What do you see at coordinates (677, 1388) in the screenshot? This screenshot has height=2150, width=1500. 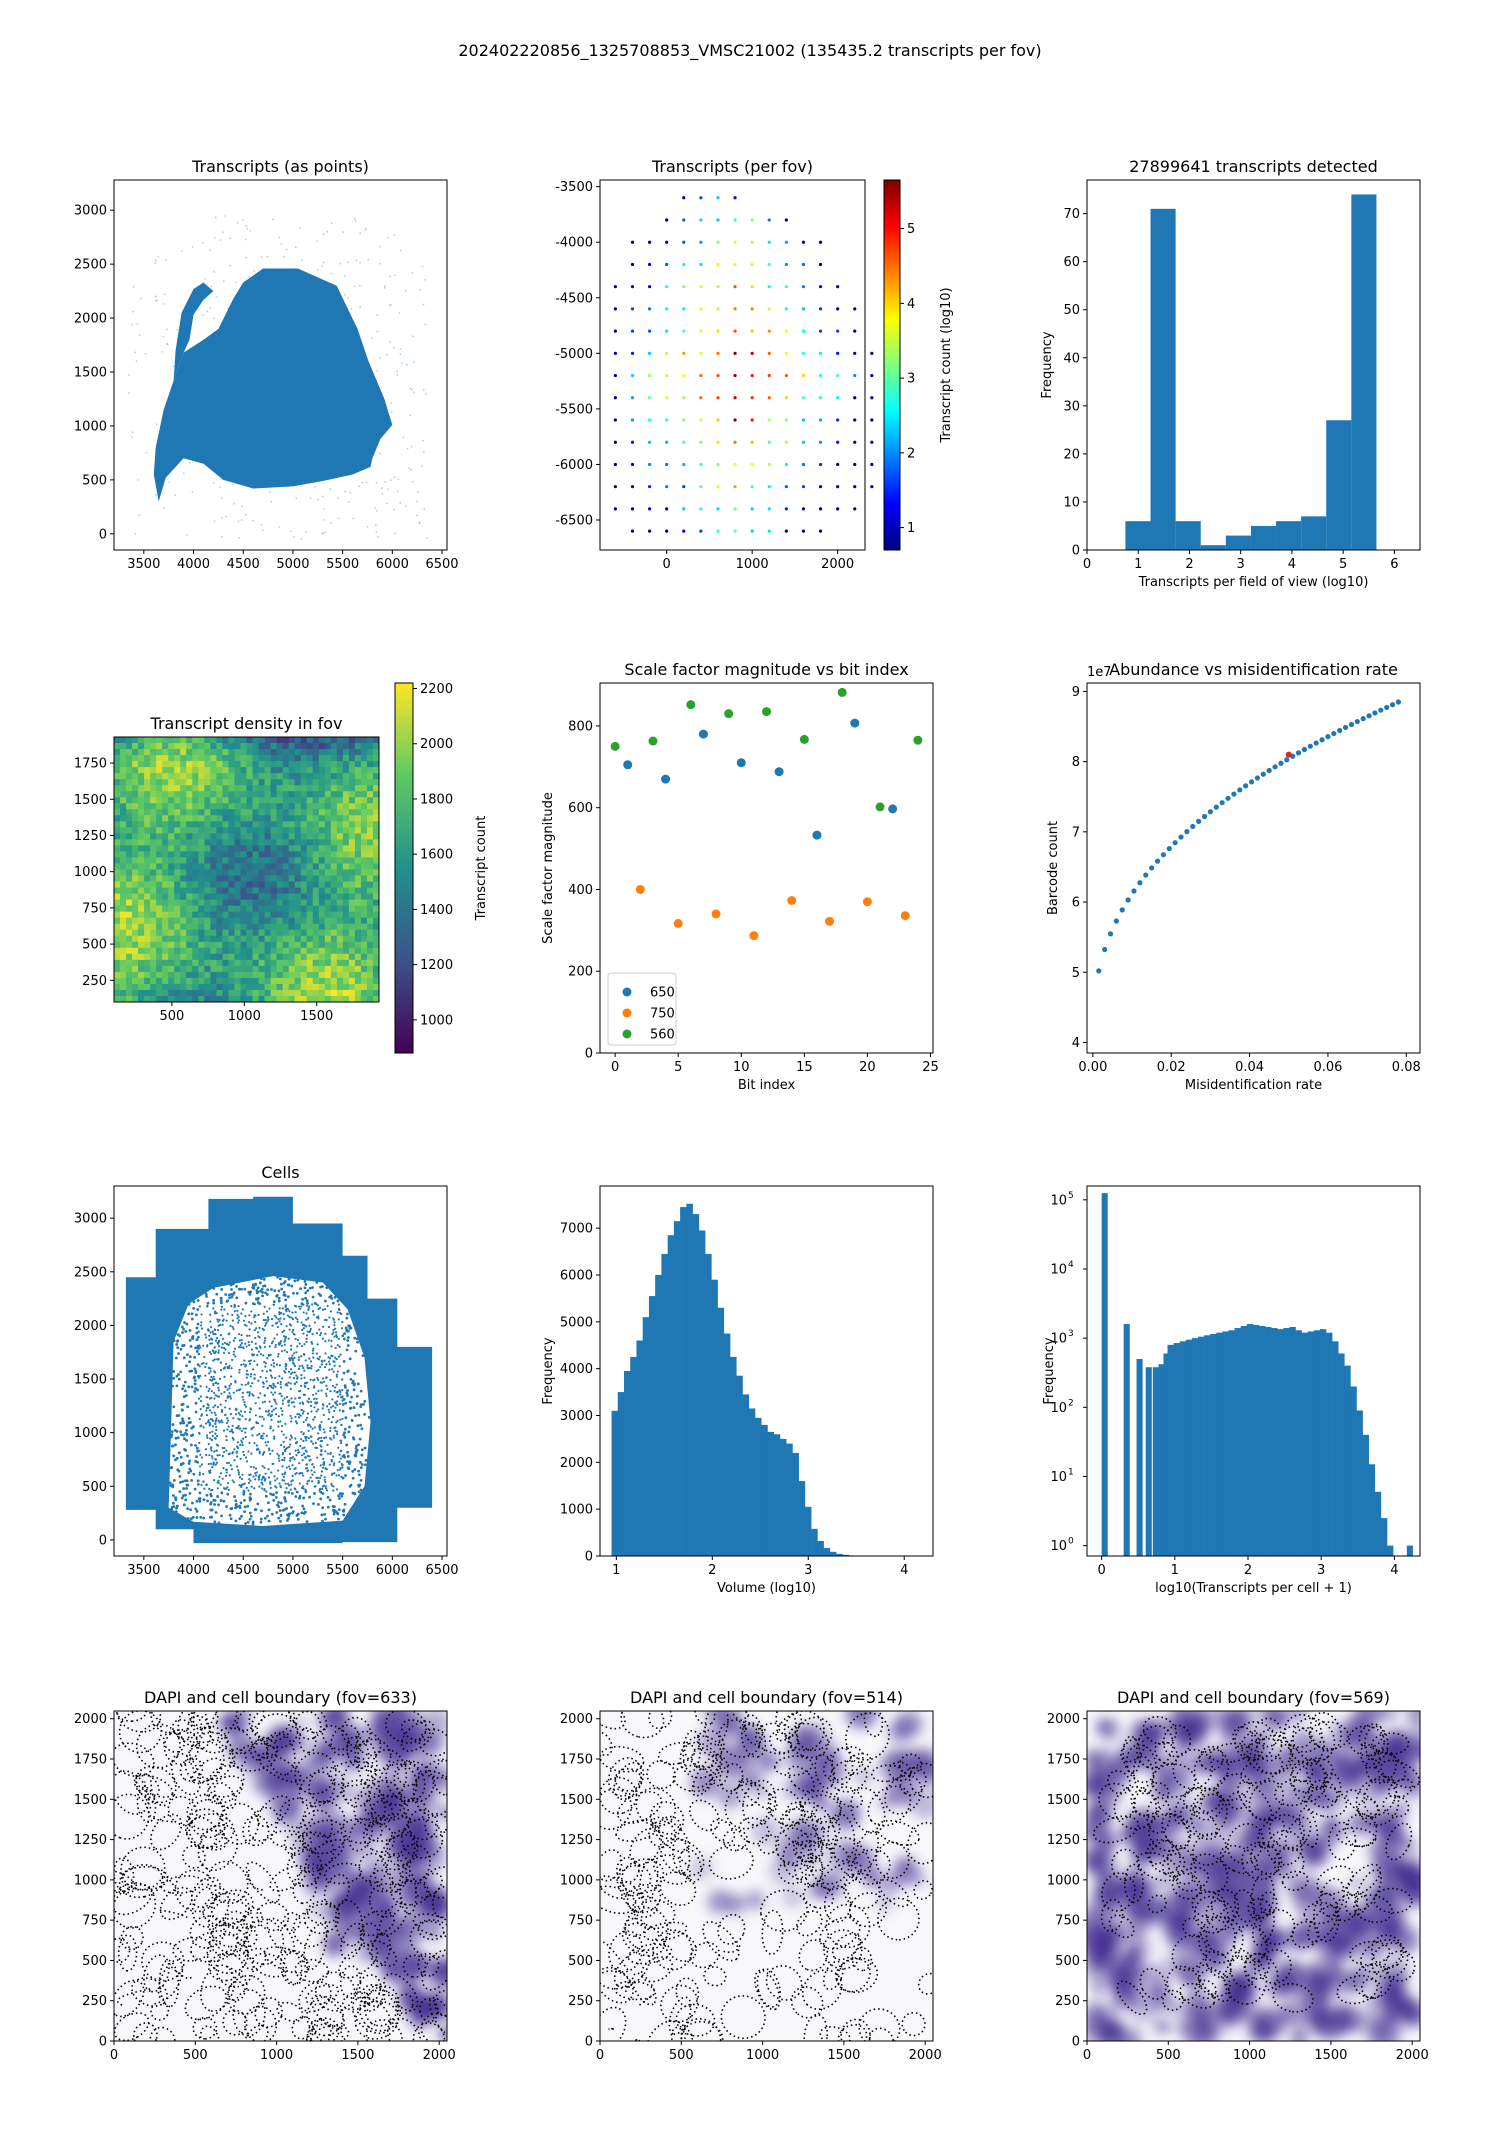 I see `volume-bar` at bounding box center [677, 1388].